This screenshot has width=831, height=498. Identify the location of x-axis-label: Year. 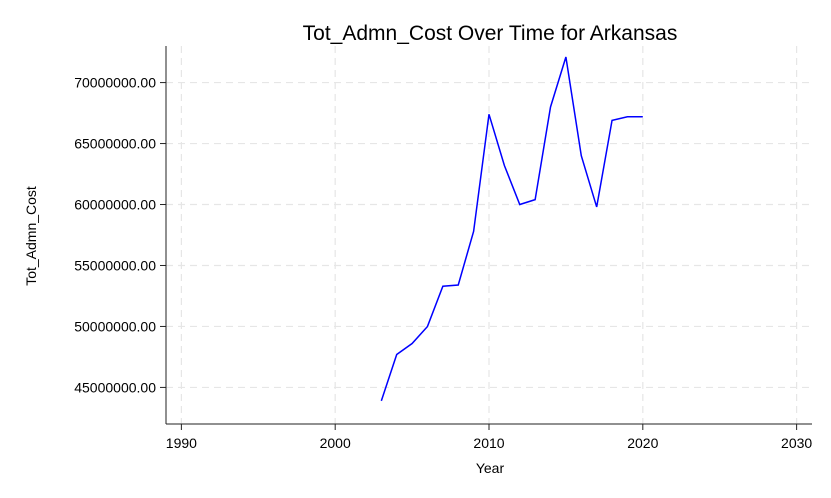
(490, 468).